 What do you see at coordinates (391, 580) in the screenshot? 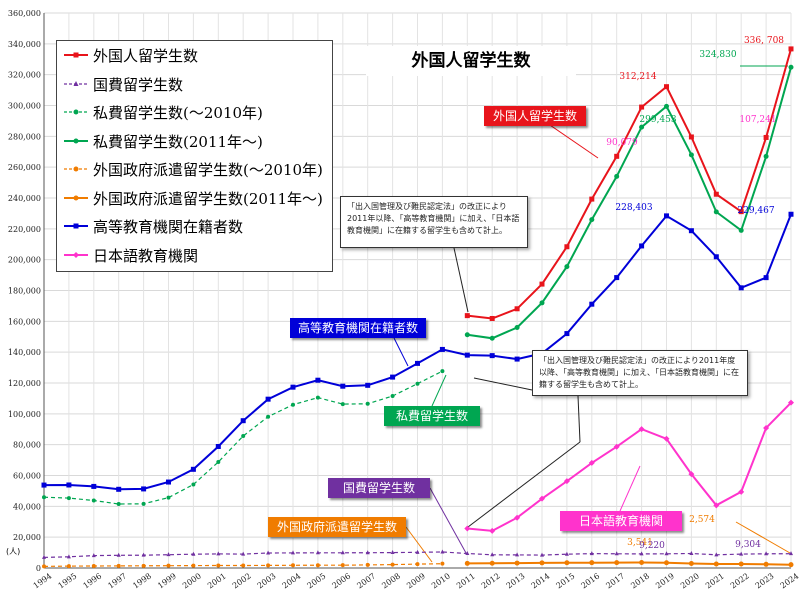
I see `x-tick-label: 2008` at bounding box center [391, 580].